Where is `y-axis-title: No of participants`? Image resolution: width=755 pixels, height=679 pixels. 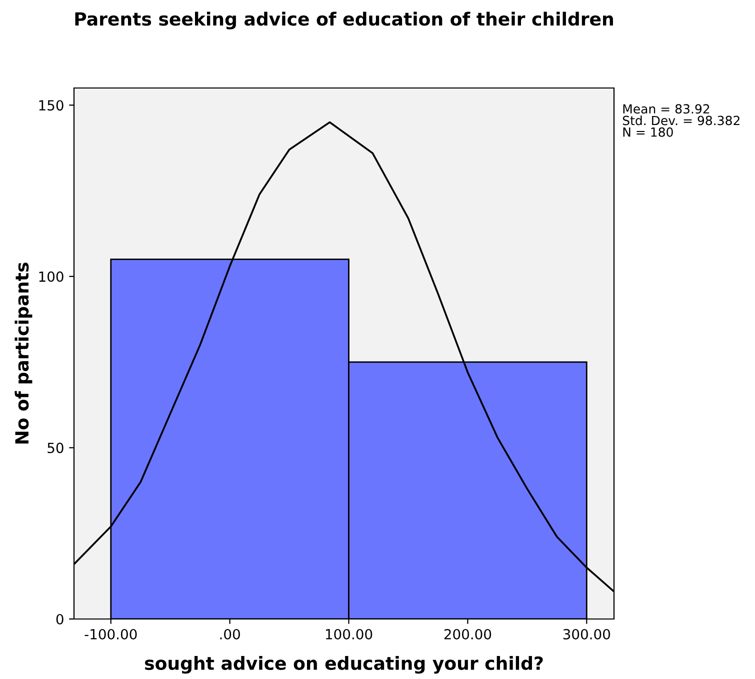 y-axis-title: No of participants is located at coordinates (23, 353).